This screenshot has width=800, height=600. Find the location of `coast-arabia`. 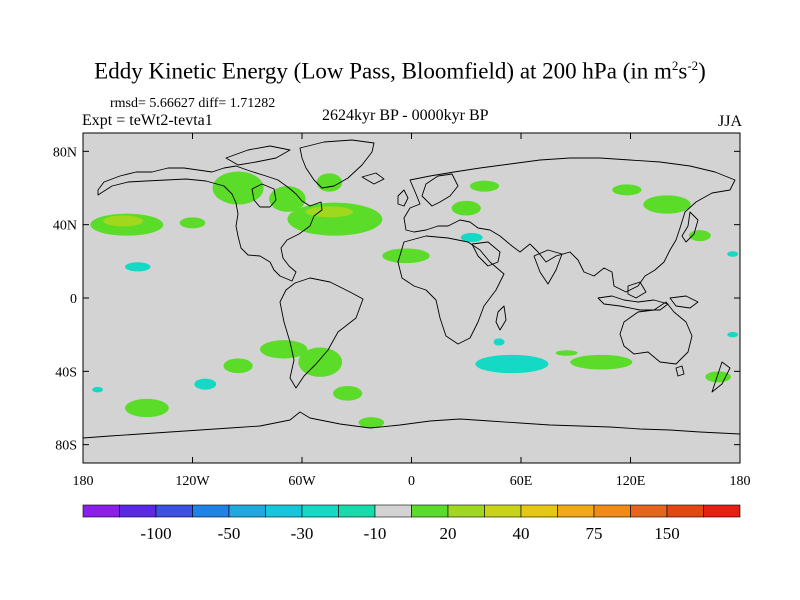

coast-arabia is located at coordinates (486, 254).